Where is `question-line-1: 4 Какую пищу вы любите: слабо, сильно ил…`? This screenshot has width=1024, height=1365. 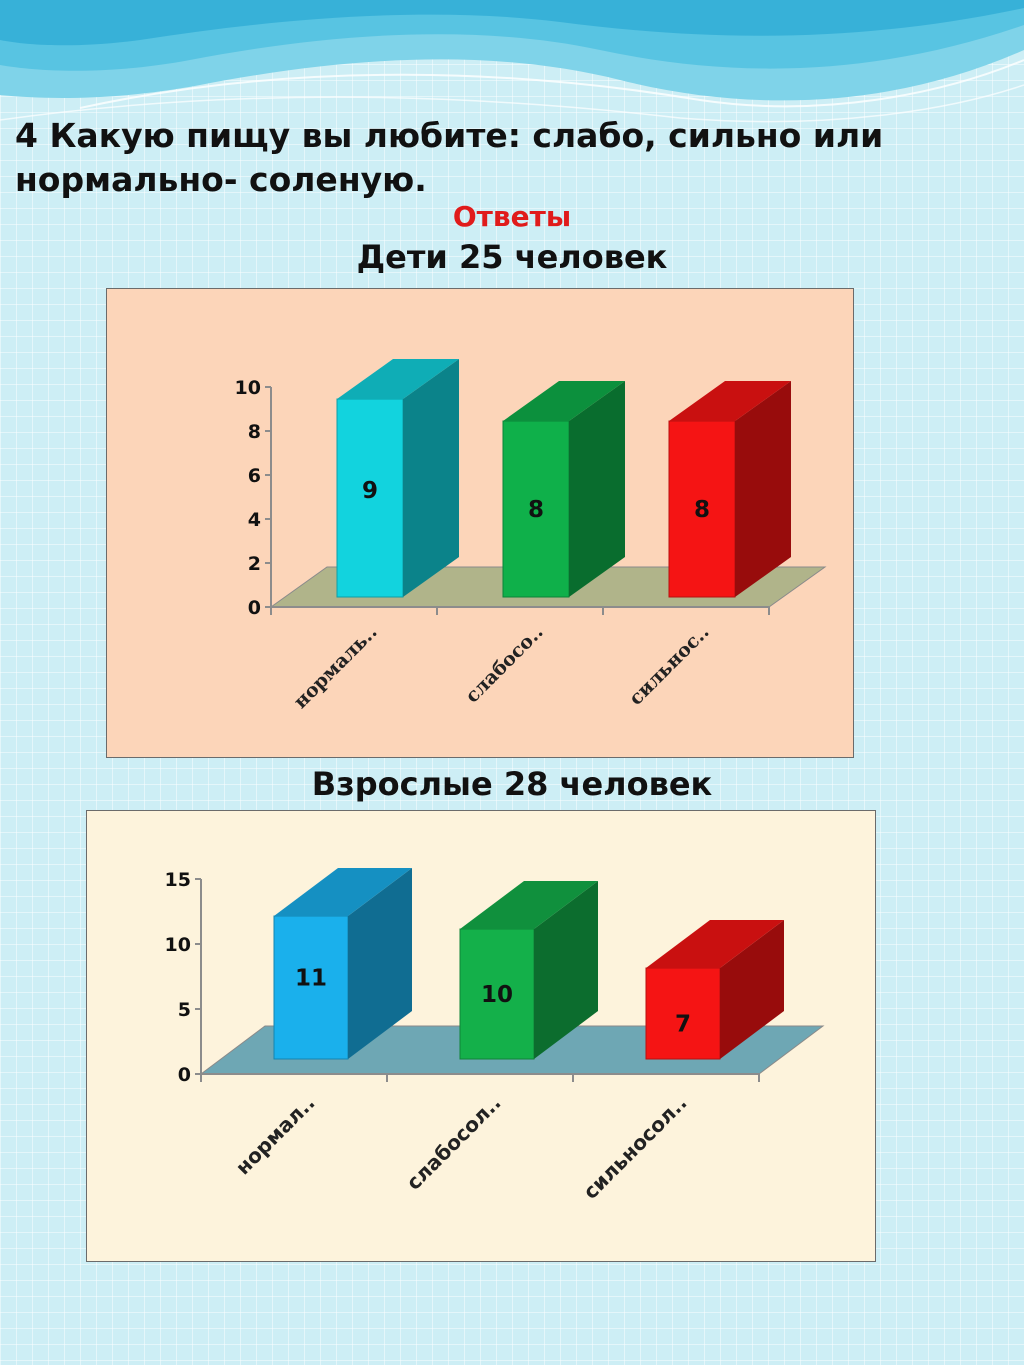 question-line-1: 4 Какую пищу вы любите: слабо, сильно ил… is located at coordinates (449, 135).